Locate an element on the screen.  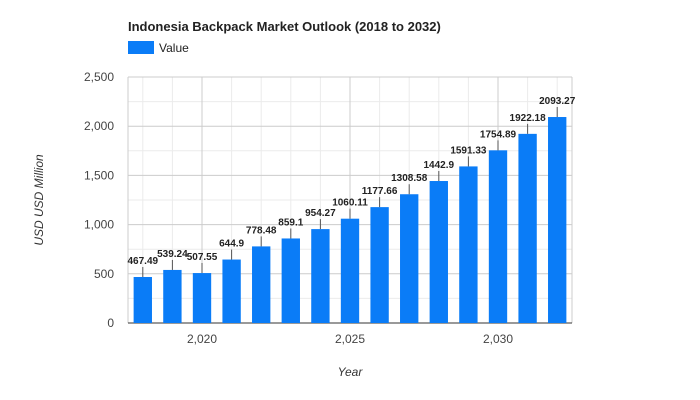
bar-2031 is located at coordinates (527, 228).